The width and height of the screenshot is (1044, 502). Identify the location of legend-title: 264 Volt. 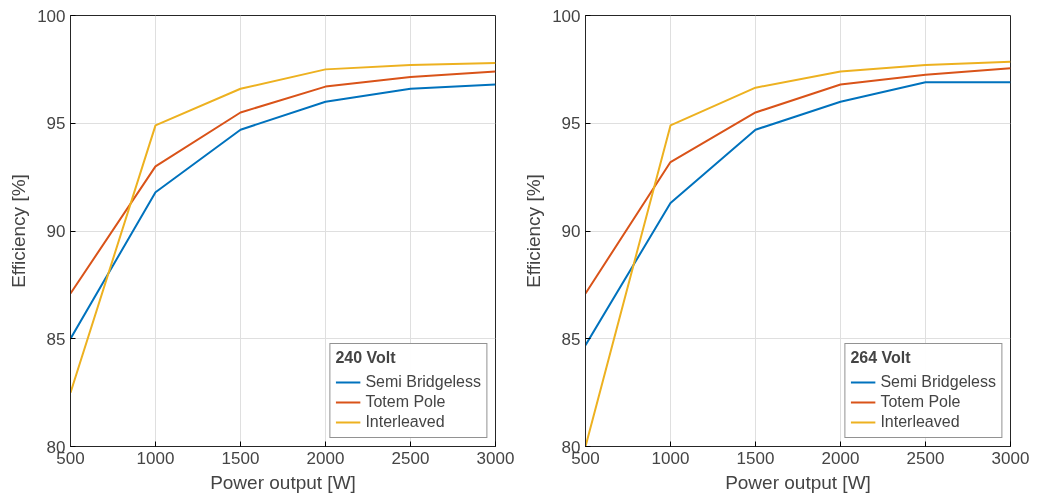
(881, 358).